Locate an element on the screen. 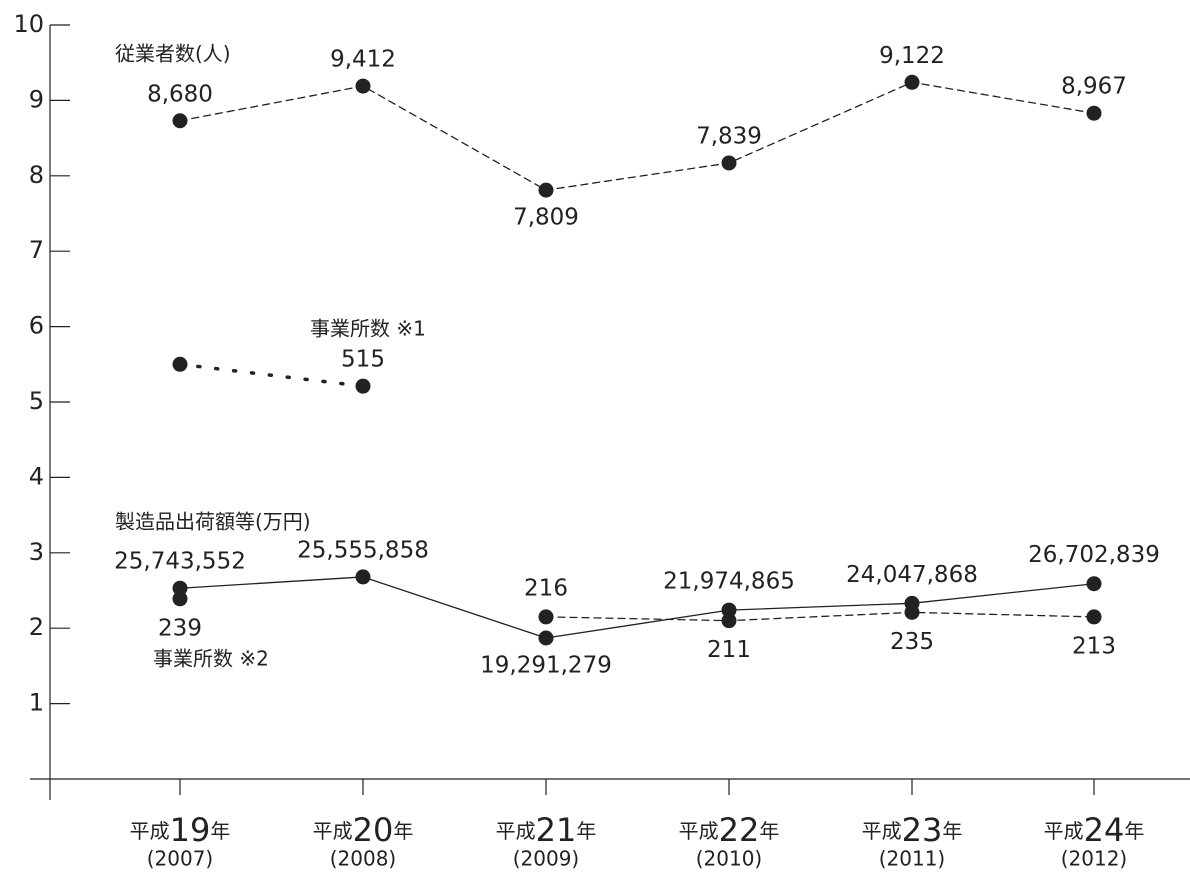  data-label: 239 is located at coordinates (180, 628).